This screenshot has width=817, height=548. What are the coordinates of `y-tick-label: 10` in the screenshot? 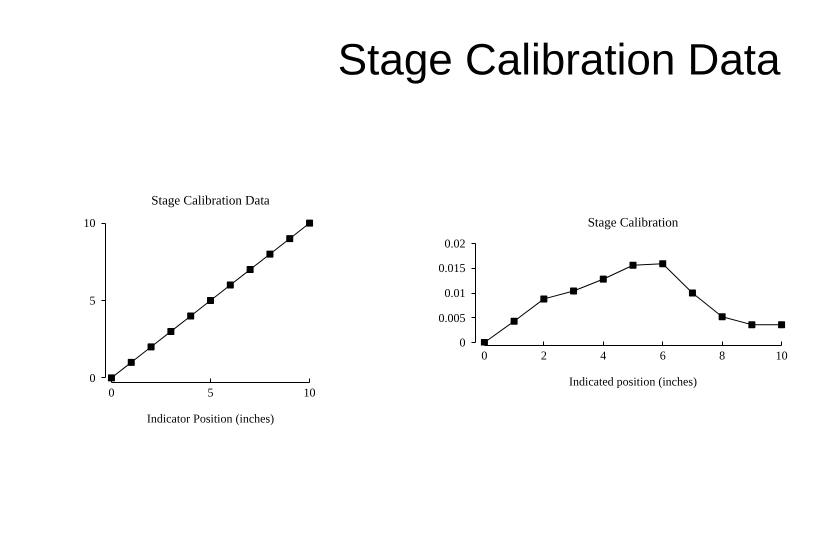 It's located at (90, 223).